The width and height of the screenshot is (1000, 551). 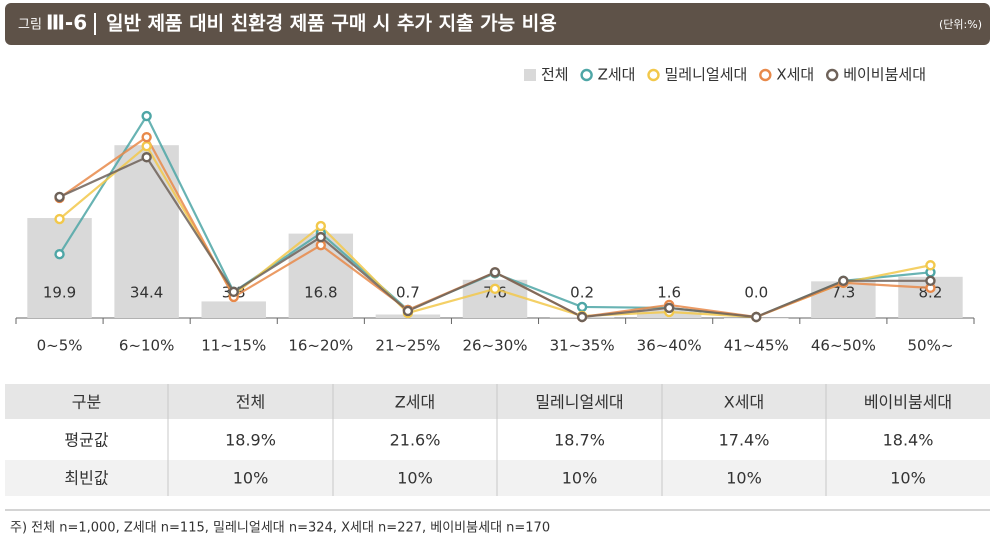 I want to click on x-tick-label: 6~10%, so click(x=146, y=346).